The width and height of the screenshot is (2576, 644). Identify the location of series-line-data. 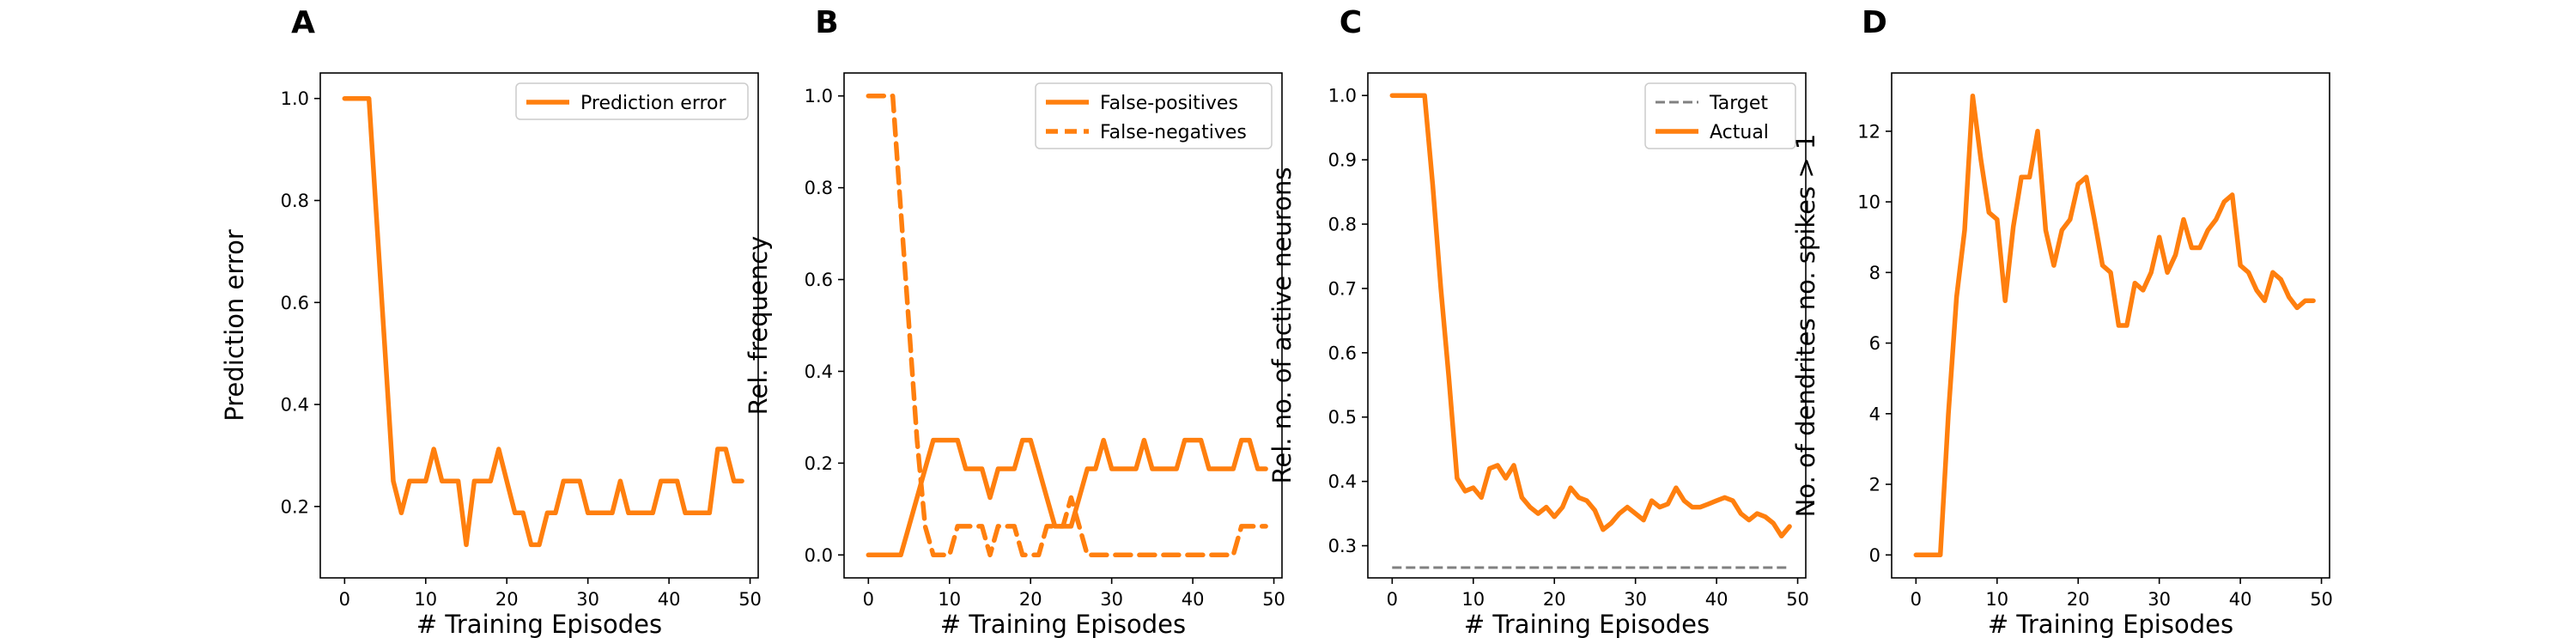
(2114, 325).